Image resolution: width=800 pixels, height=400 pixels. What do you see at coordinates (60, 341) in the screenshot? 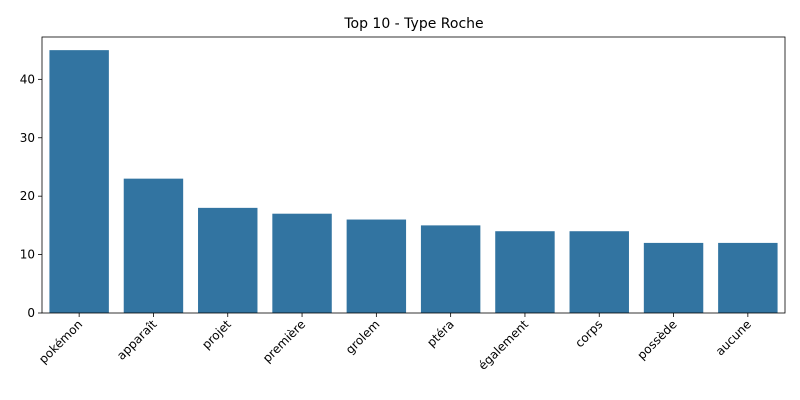
I see `x-tick-label-0: pokémon` at bounding box center [60, 341].